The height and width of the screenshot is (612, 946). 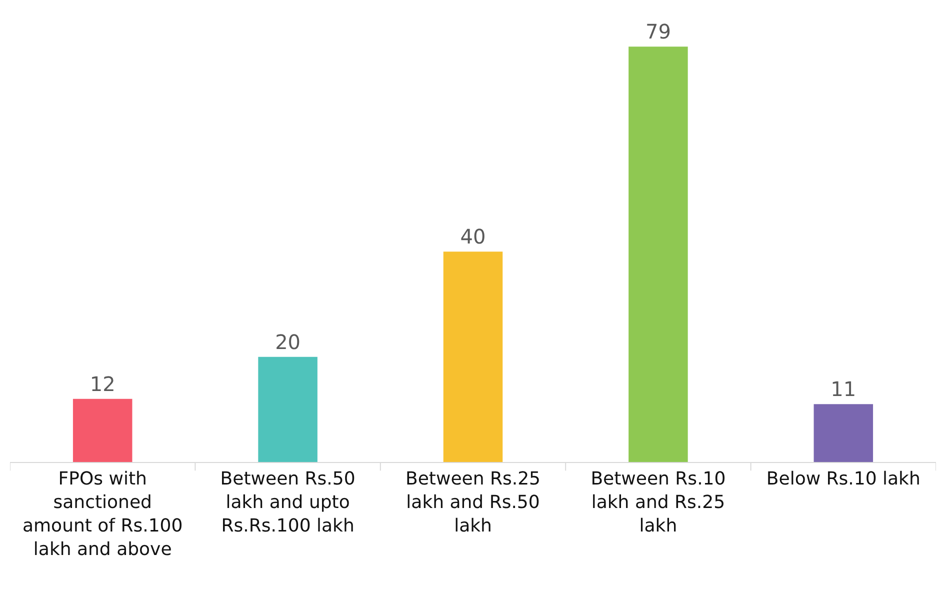 I want to click on data-label: 11, so click(x=843, y=389).